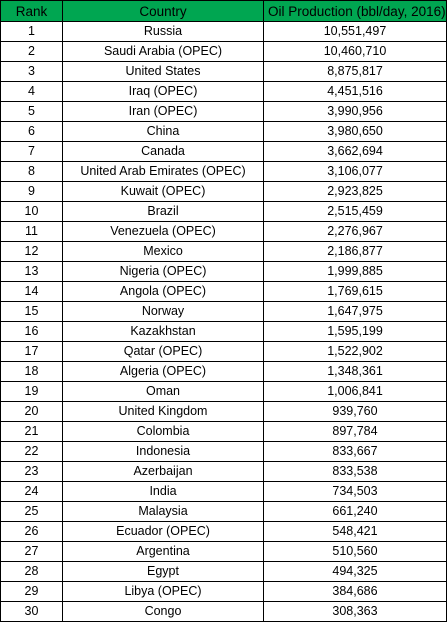 The height and width of the screenshot is (622, 447). Describe the element at coordinates (163, 611) in the screenshot. I see `country-cell: Congo` at that location.